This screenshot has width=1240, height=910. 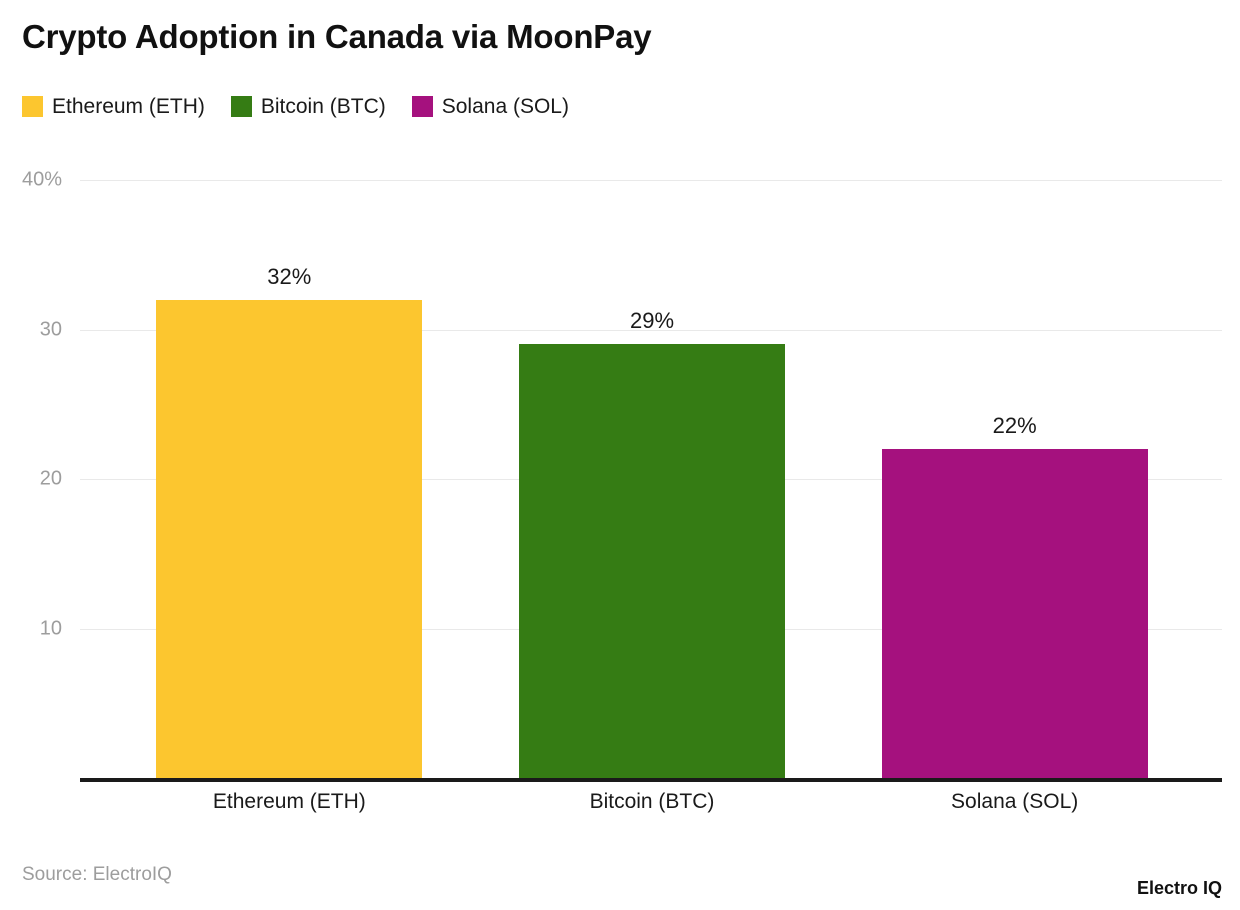 What do you see at coordinates (50, 478) in the screenshot?
I see `y-tick-label-20: 20` at bounding box center [50, 478].